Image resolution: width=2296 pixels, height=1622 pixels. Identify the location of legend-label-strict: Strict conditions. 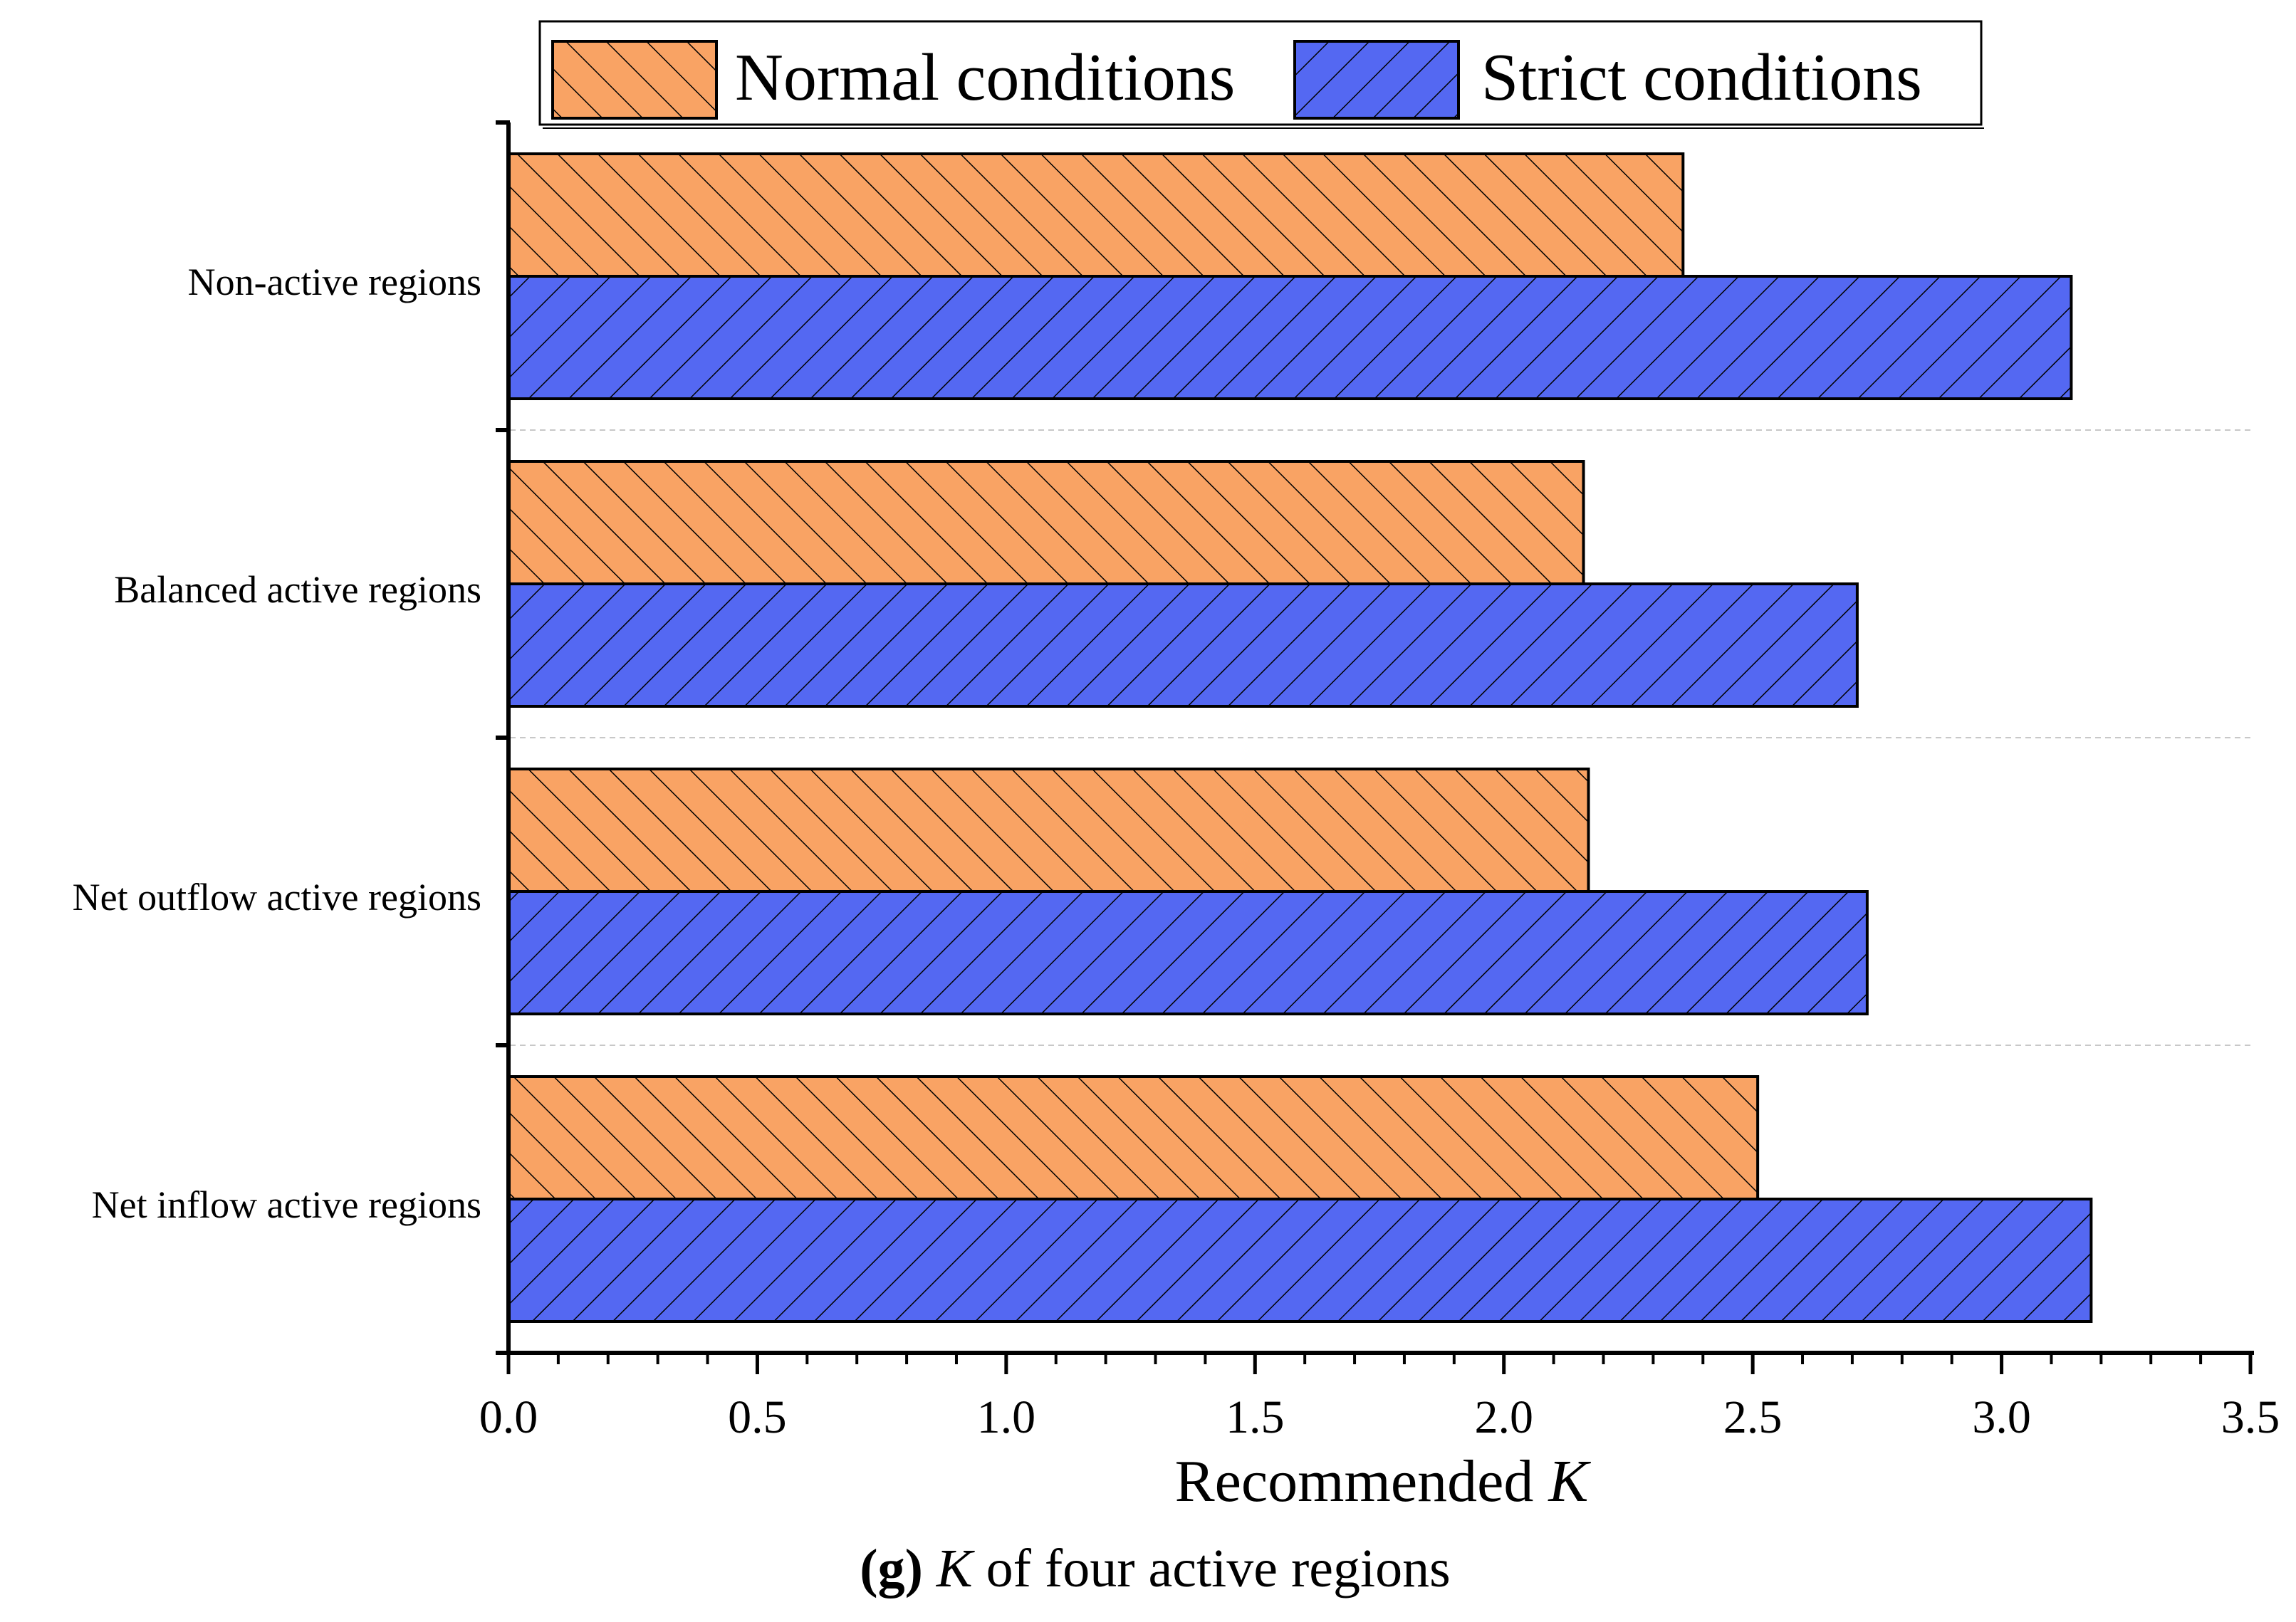
(1701, 78).